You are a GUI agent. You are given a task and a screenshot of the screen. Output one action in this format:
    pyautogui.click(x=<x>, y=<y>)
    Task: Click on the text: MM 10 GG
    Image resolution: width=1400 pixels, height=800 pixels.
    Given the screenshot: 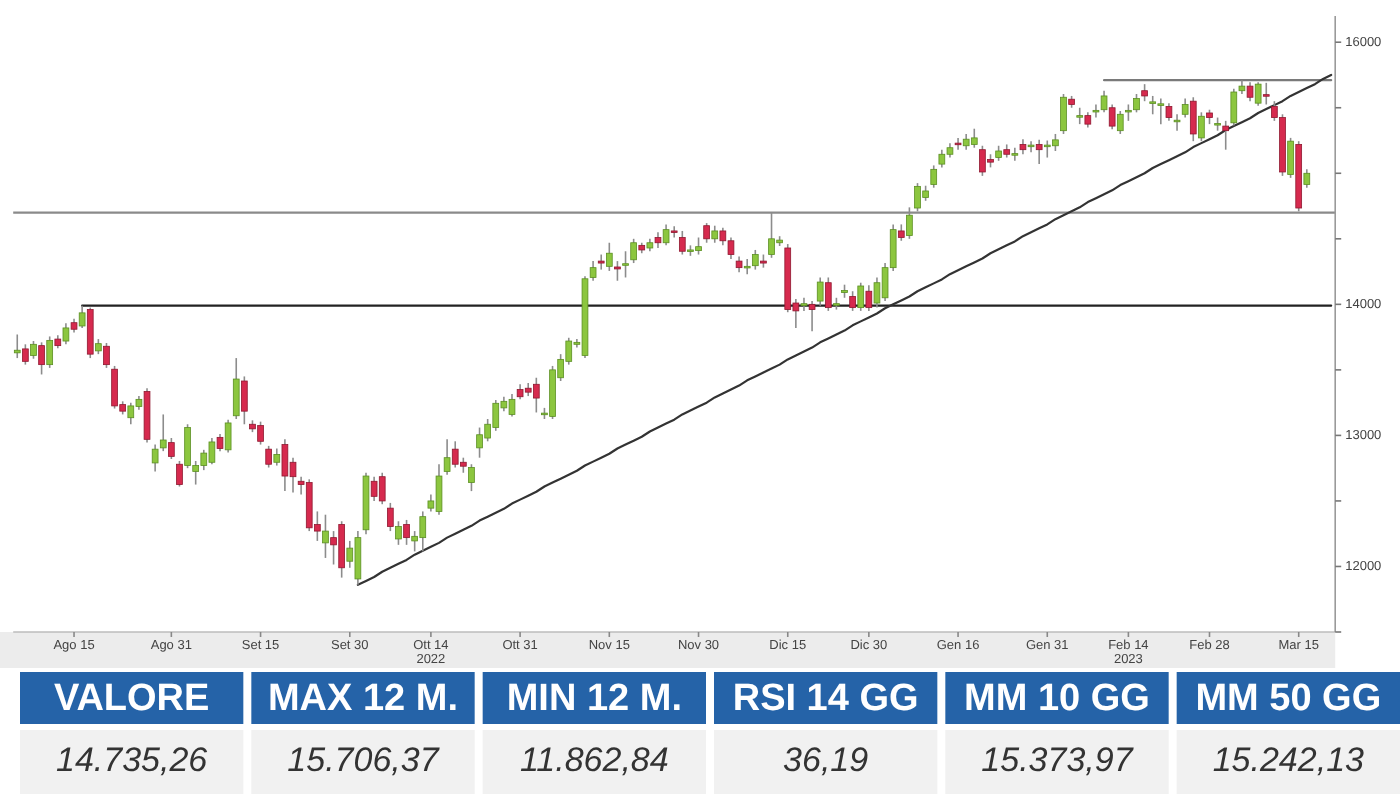 What is the action you would take?
    pyautogui.click(x=1057, y=699)
    